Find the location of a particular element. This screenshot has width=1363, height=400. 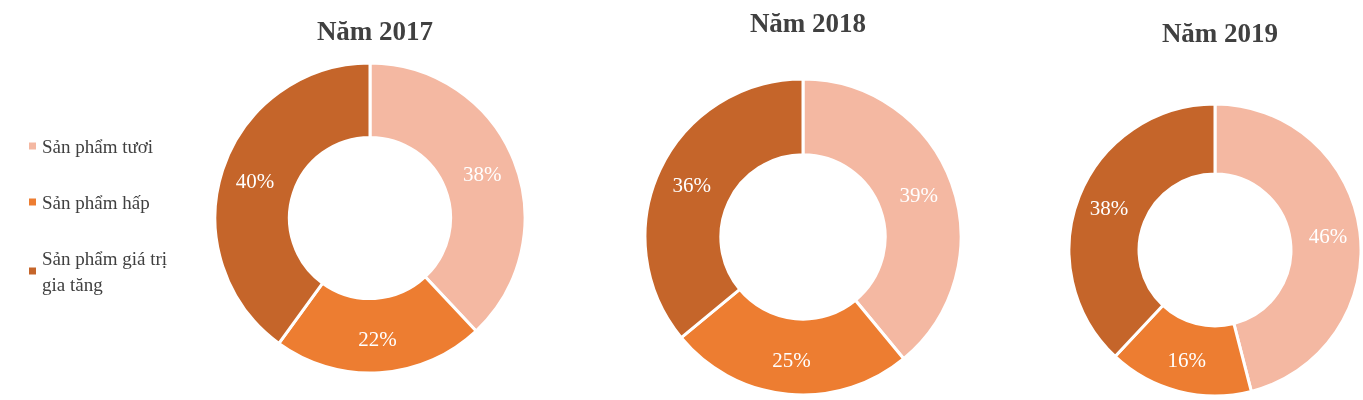

data-label: 22% is located at coordinates (377, 338).